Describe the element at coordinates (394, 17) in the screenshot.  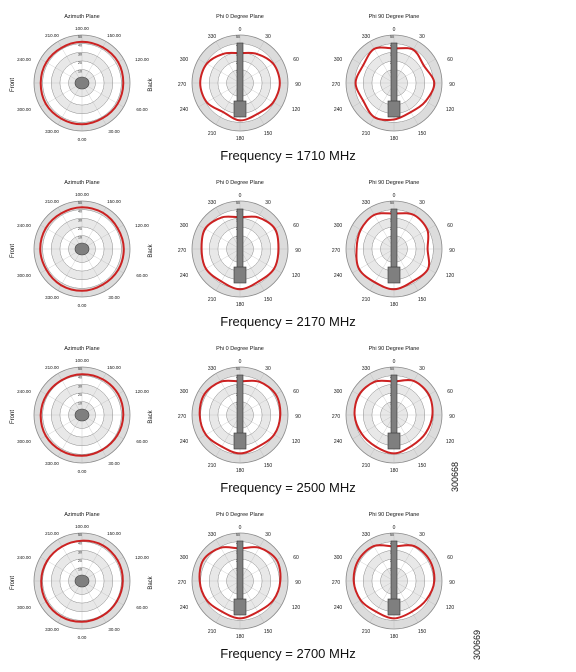
I see `plot-title: Phi 90 Degree Plane` at that location.